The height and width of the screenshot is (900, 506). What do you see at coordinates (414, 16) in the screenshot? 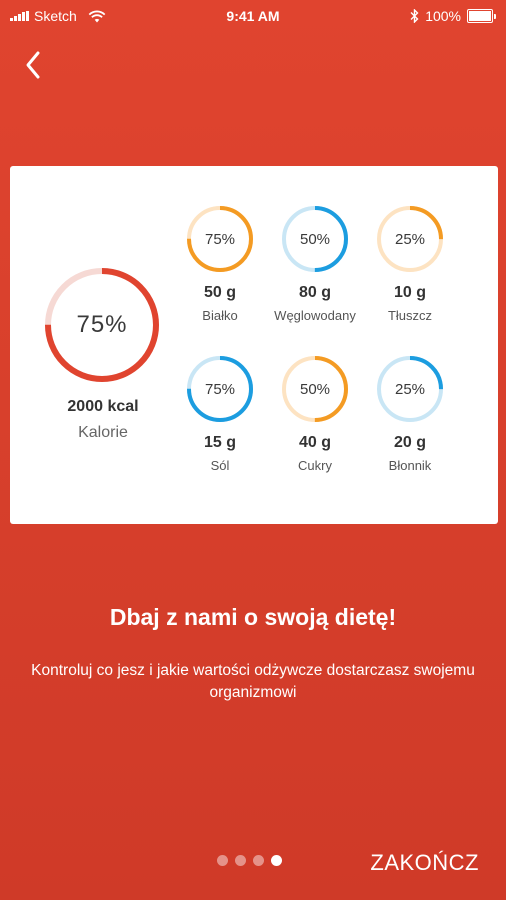
I see `bluetooth-icon` at bounding box center [414, 16].